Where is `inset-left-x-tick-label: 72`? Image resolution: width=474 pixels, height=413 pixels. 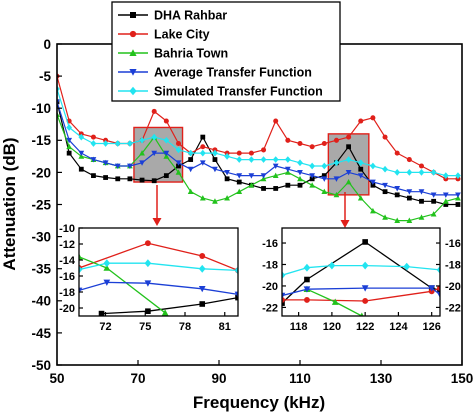
inset-left-x-tick-label: 72 is located at coordinates (105, 327).